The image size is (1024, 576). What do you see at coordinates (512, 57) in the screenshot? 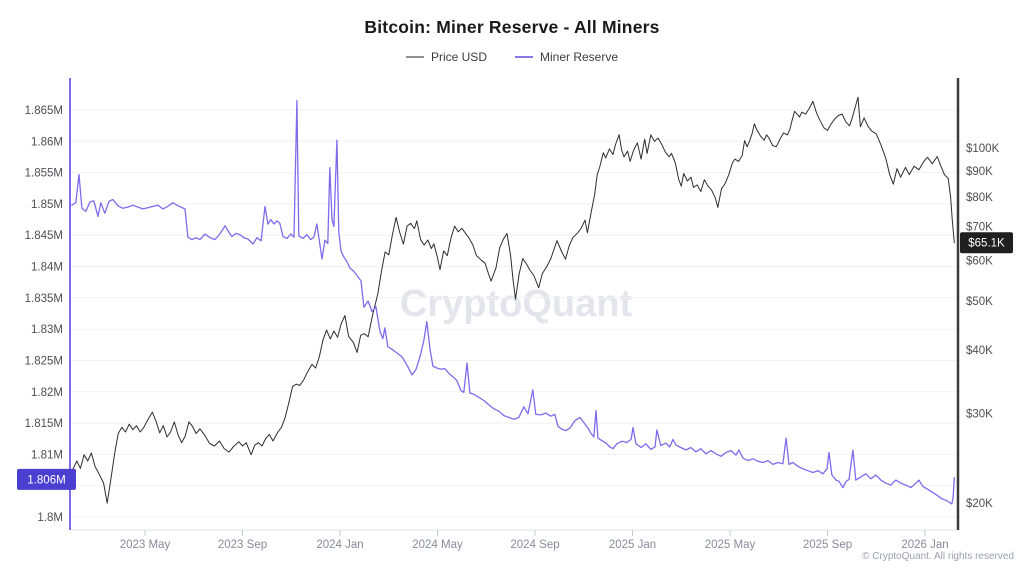
I see `chart-legend: Price USD Miner Reserve` at bounding box center [512, 57].